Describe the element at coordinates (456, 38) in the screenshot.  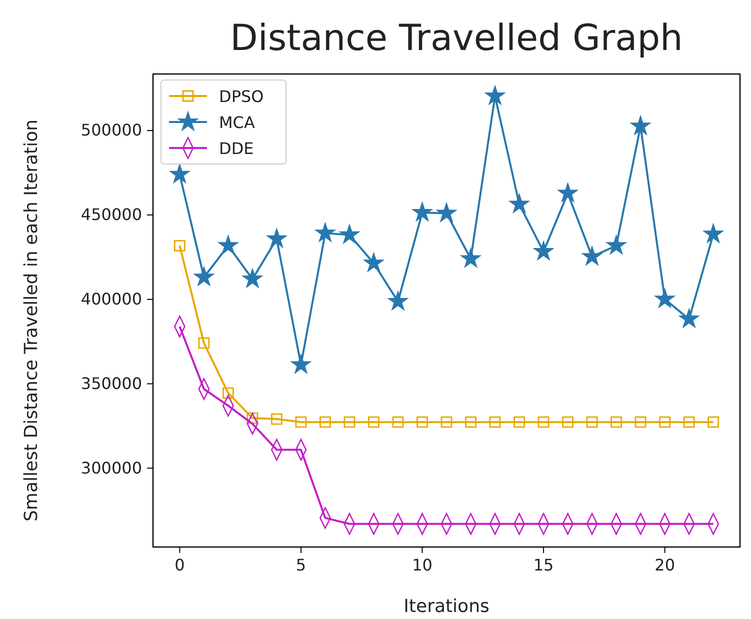
I see `chart-title: Distance Travelled Graph` at that location.